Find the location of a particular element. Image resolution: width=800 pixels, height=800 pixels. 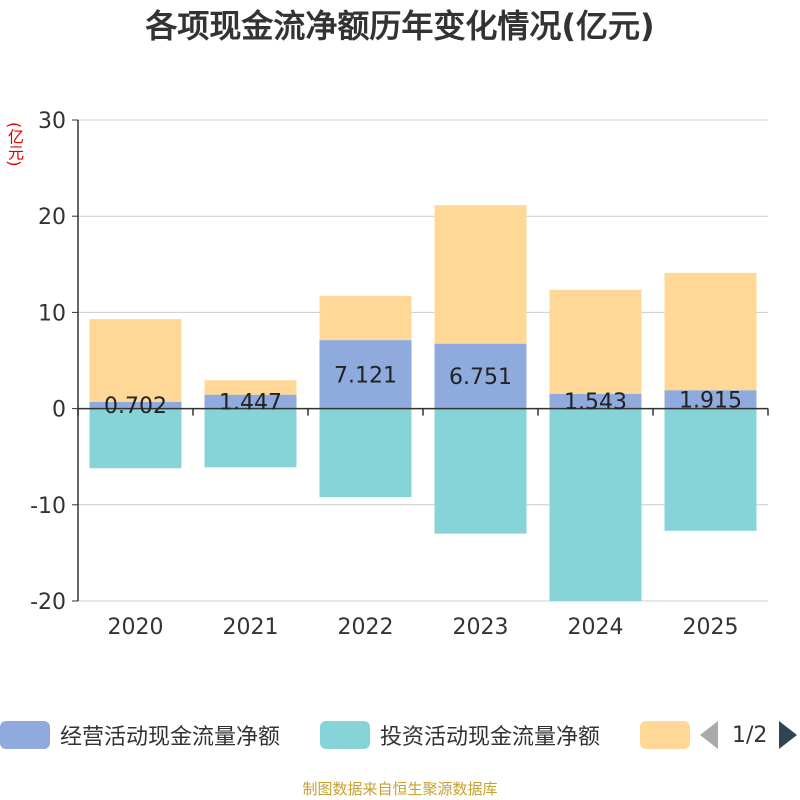

data-label-operating-2023: 6.751 is located at coordinates (480, 377).